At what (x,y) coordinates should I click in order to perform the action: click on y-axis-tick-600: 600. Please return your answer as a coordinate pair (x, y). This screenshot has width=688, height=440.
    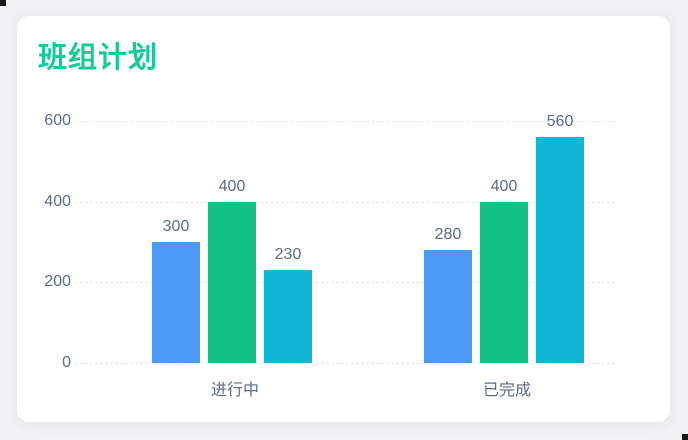
    Looking at the image, I should click on (57, 120).